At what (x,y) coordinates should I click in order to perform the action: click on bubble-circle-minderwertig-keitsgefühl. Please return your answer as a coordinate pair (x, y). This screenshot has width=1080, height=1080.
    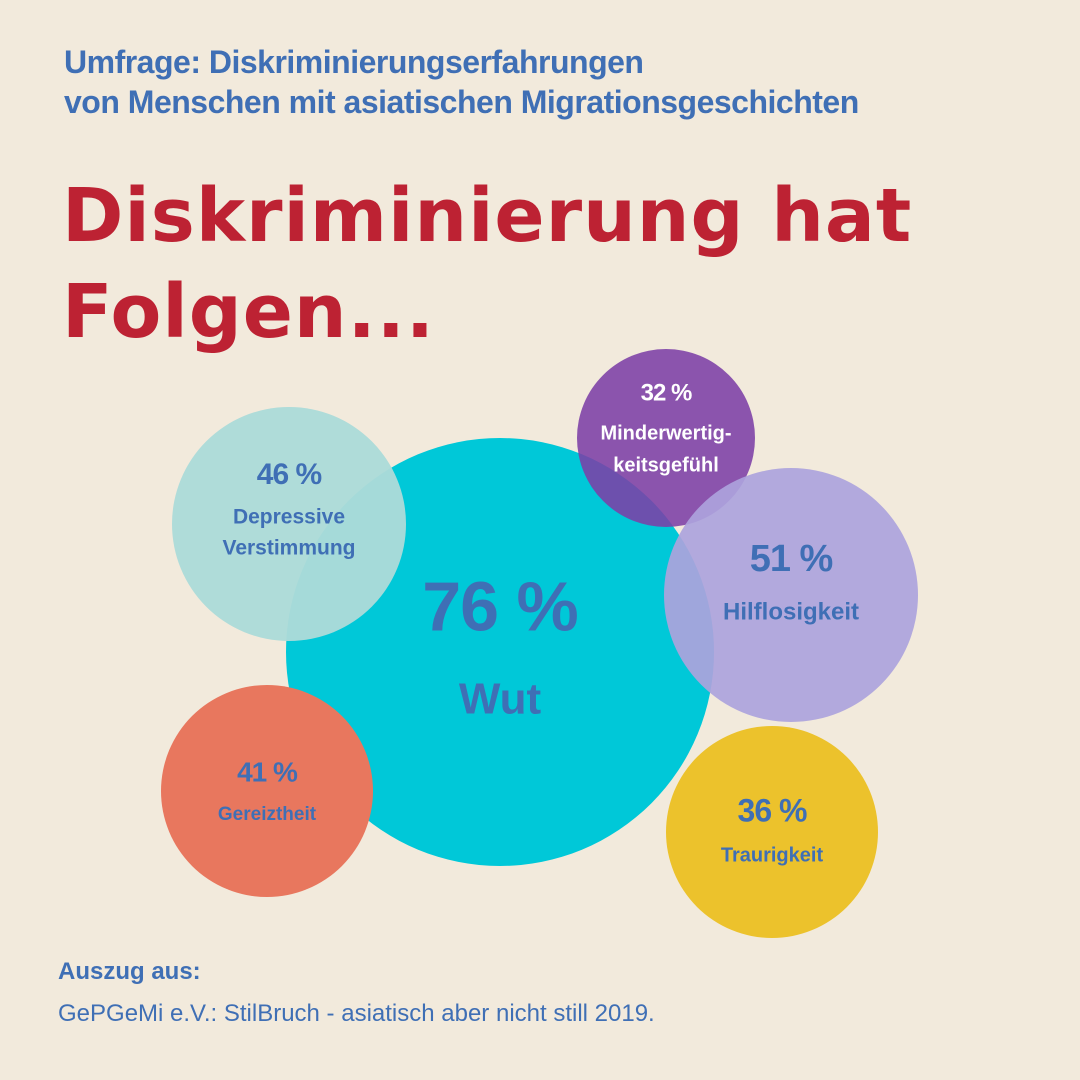
    Looking at the image, I should click on (666, 438).